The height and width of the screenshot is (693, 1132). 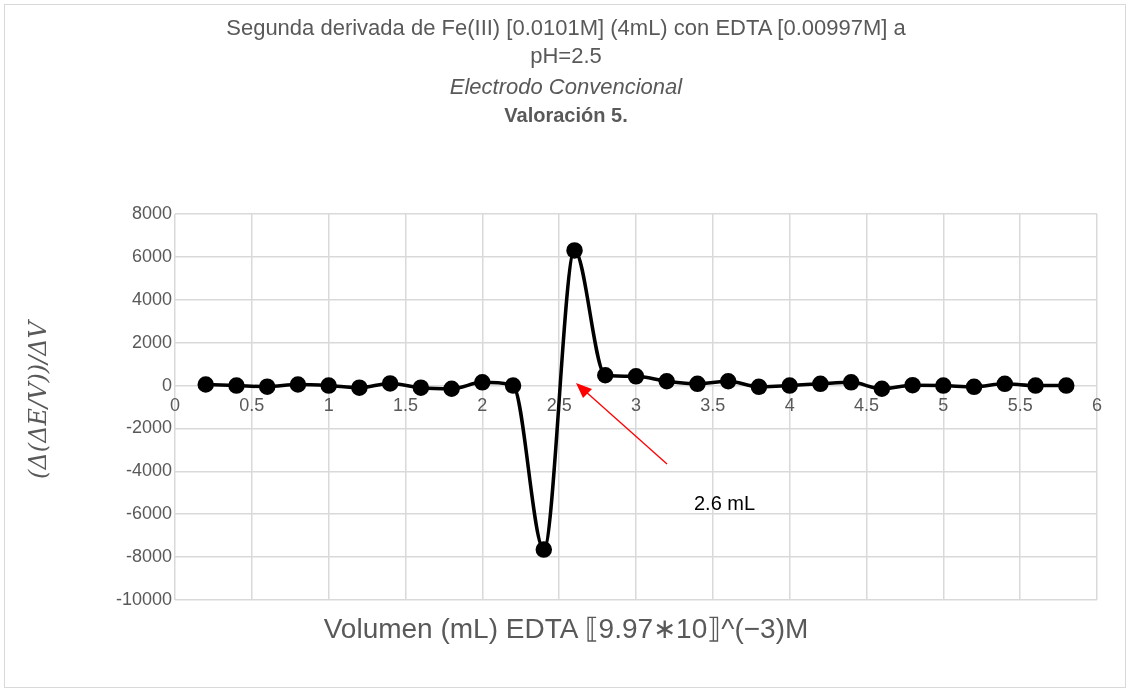 I want to click on x-tick-label: 1, so click(x=328, y=405).